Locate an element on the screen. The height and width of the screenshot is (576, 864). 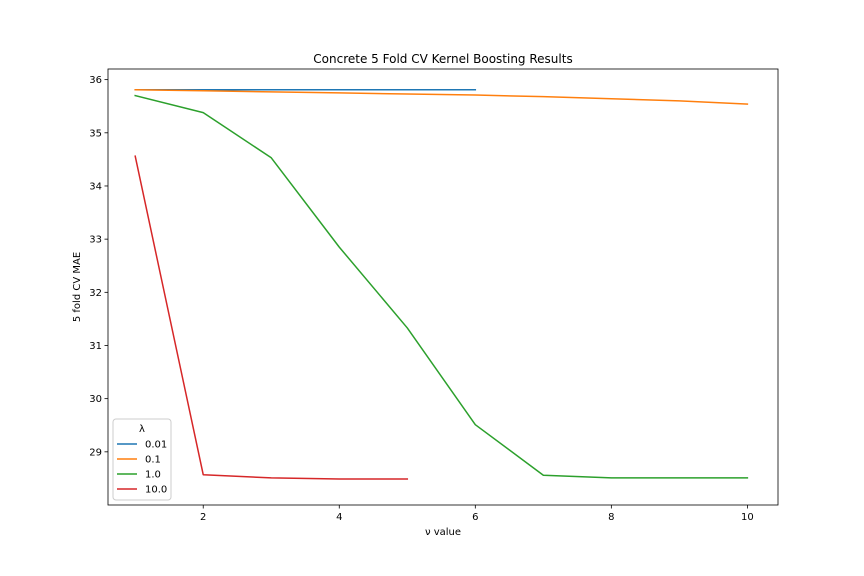
y-axis-label: 5 fold CV MAE is located at coordinates (77, 287).